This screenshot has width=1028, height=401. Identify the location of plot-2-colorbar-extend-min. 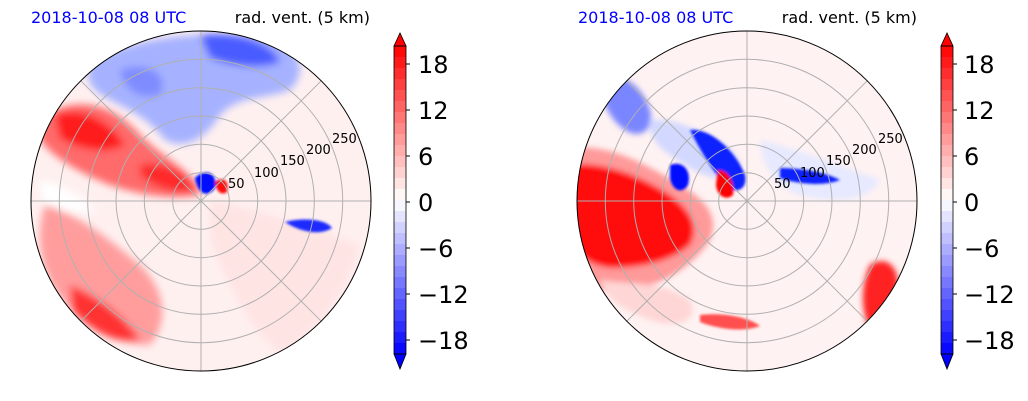
(947, 362).